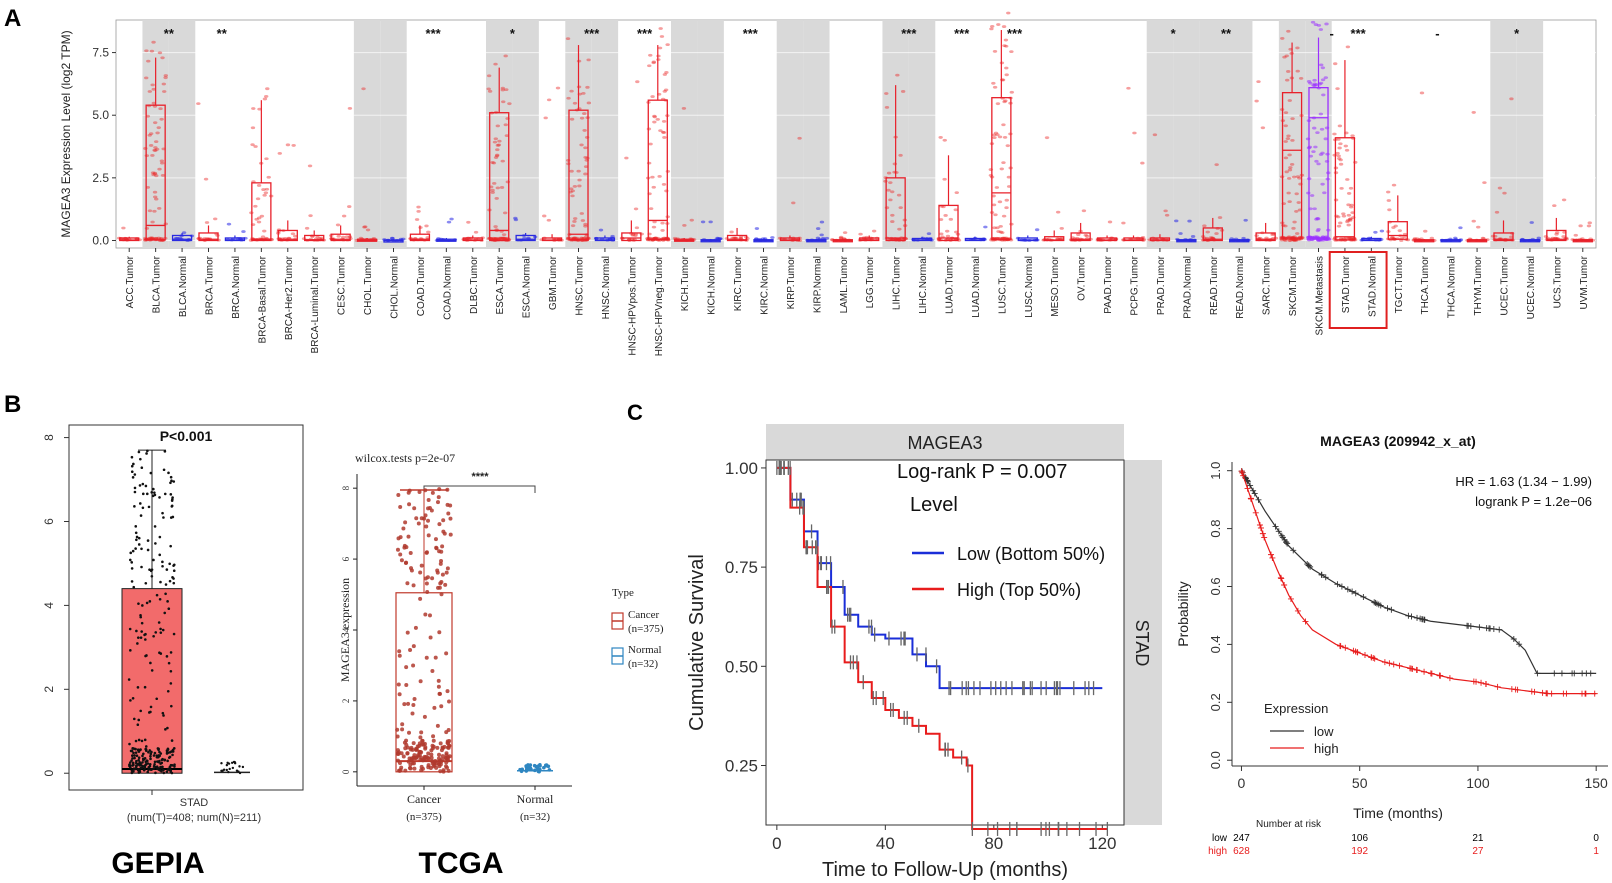 The width and height of the screenshot is (1612, 883). Describe the element at coordinates (1337, 584) in the screenshot. I see `censor-mark` at that location.